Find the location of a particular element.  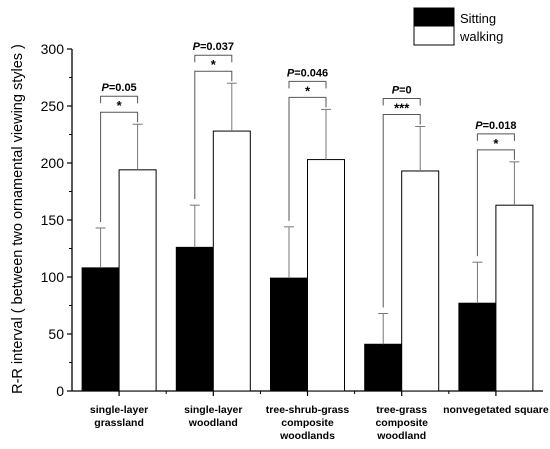

x-tick-label: grassland is located at coordinates (119, 423).